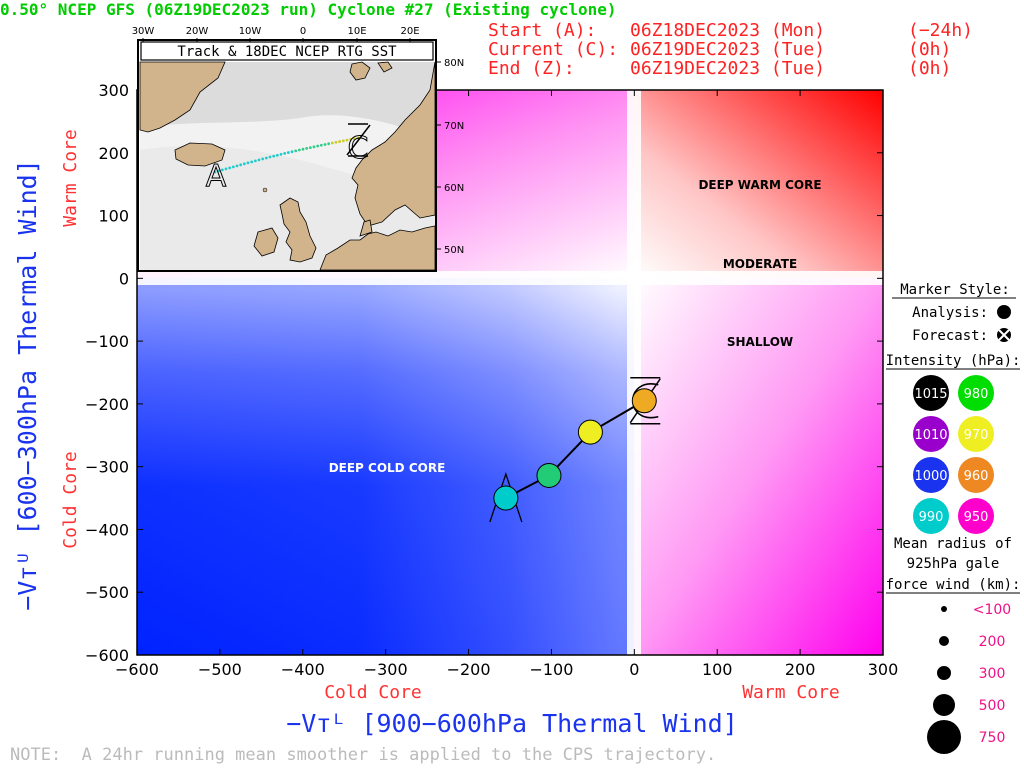  I want to click on x-tick-label: −100, so click(551, 669).